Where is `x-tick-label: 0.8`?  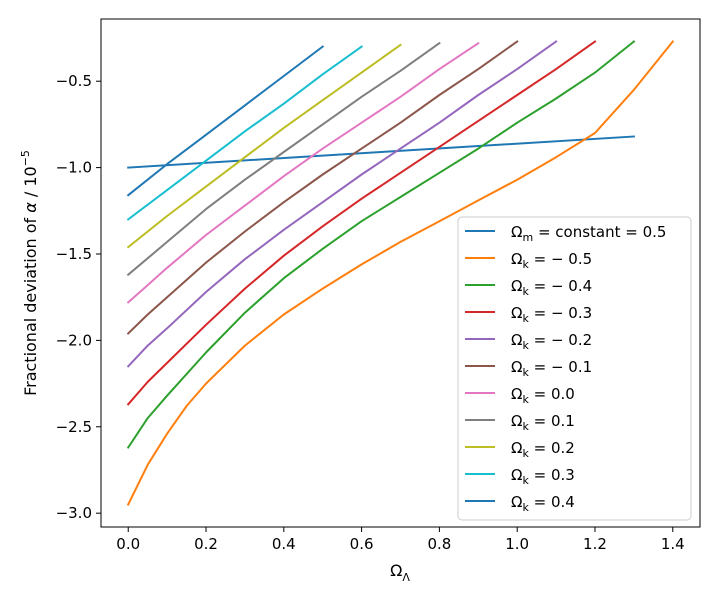 x-tick-label: 0.8 is located at coordinates (439, 544).